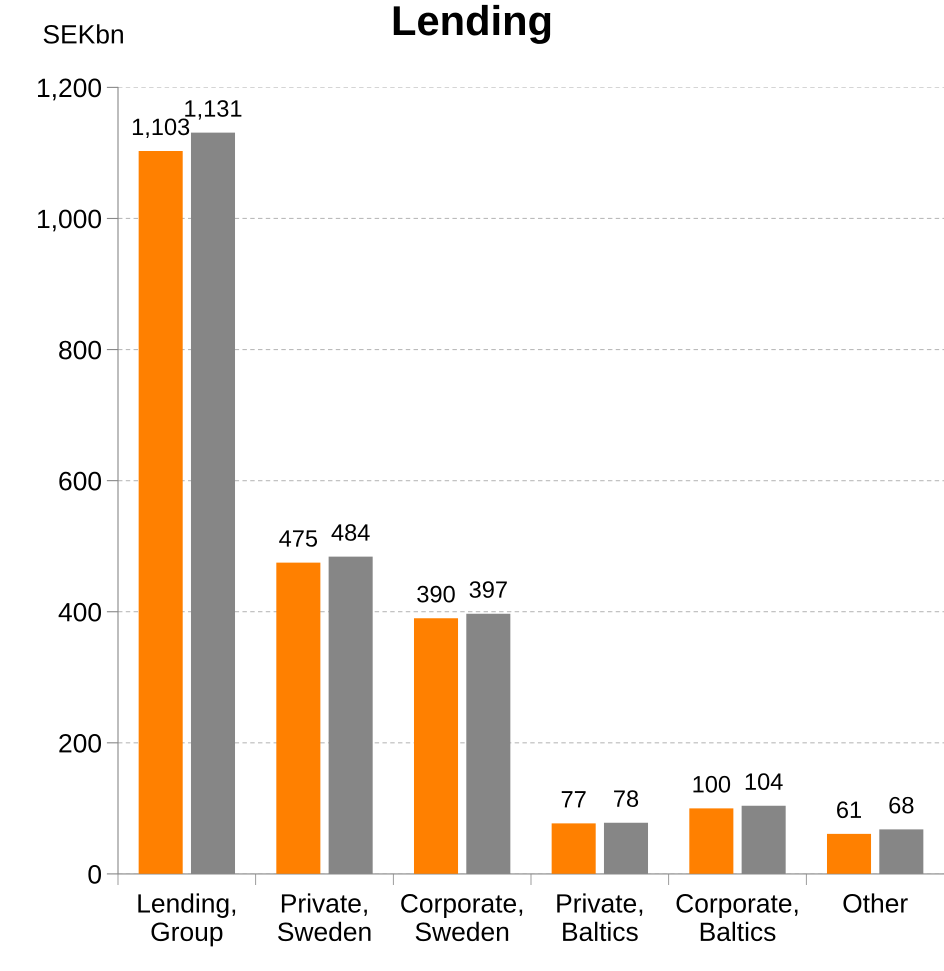 The width and height of the screenshot is (944, 971). I want to click on data-label: 1,131, so click(213, 110).